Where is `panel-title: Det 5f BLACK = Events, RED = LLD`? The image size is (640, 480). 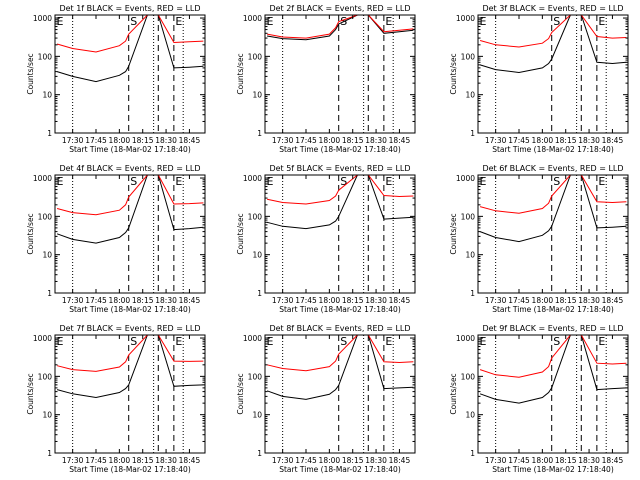 panel-title: Det 5f BLACK = Events, RED = LLD is located at coordinates (339, 168).